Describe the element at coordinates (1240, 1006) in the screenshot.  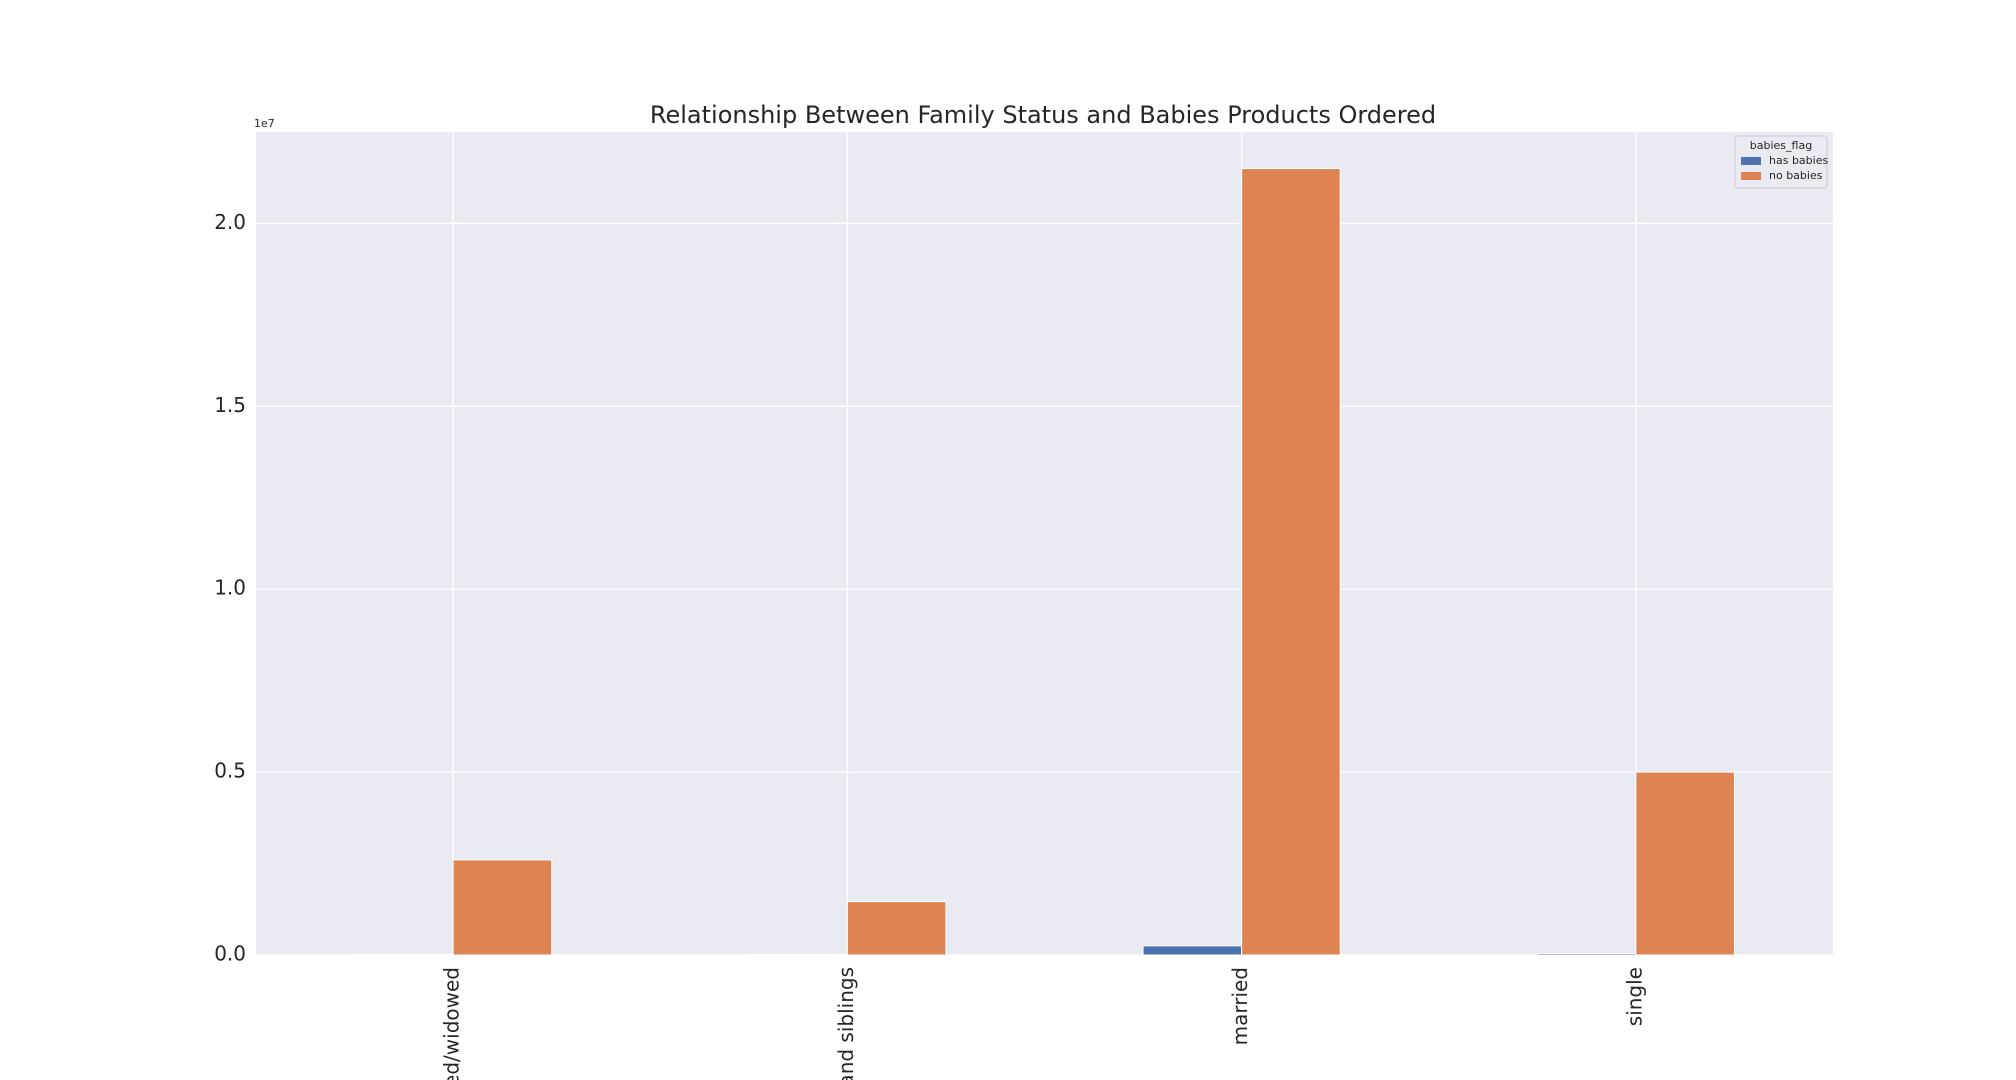
I see `x-tick-label: married` at that location.